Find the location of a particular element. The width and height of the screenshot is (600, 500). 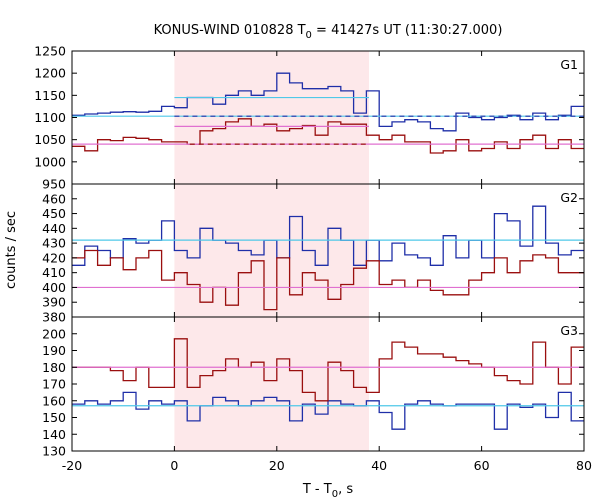

x-tick-label: 20 is located at coordinates (277, 465).